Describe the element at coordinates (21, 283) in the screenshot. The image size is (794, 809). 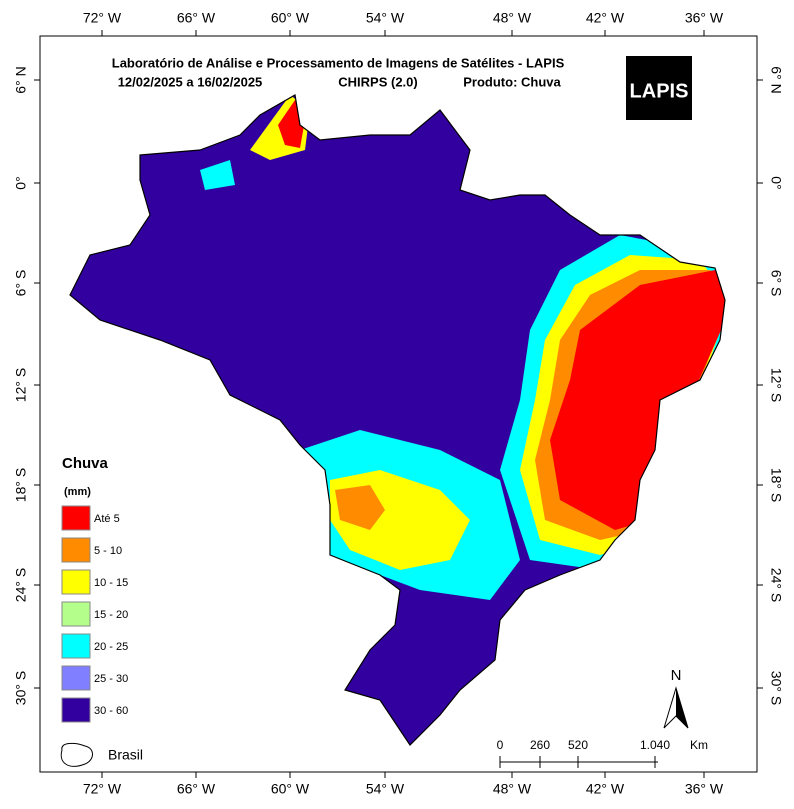
I see `lat-label-left: 6° S` at that location.